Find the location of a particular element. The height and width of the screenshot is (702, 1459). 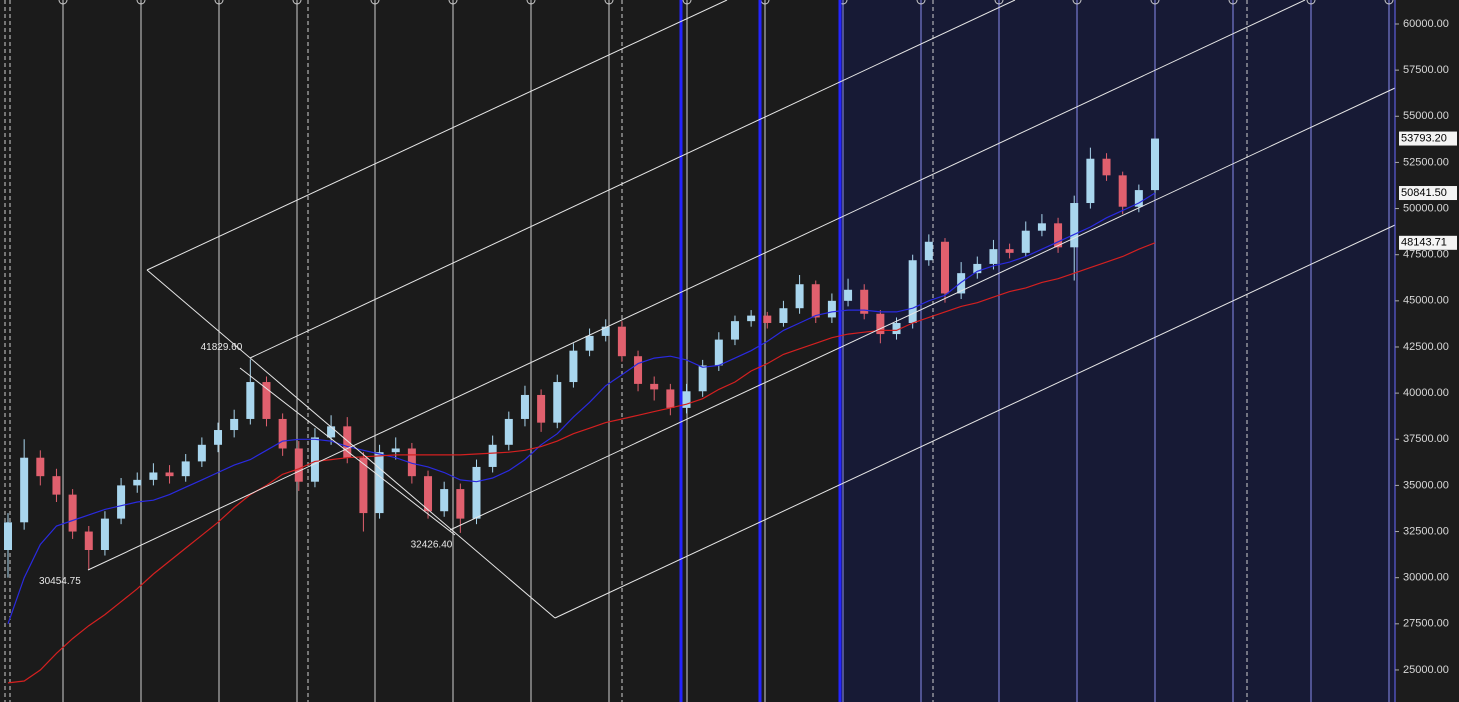

y-tick-label: 47500.00 is located at coordinates (1426, 255).